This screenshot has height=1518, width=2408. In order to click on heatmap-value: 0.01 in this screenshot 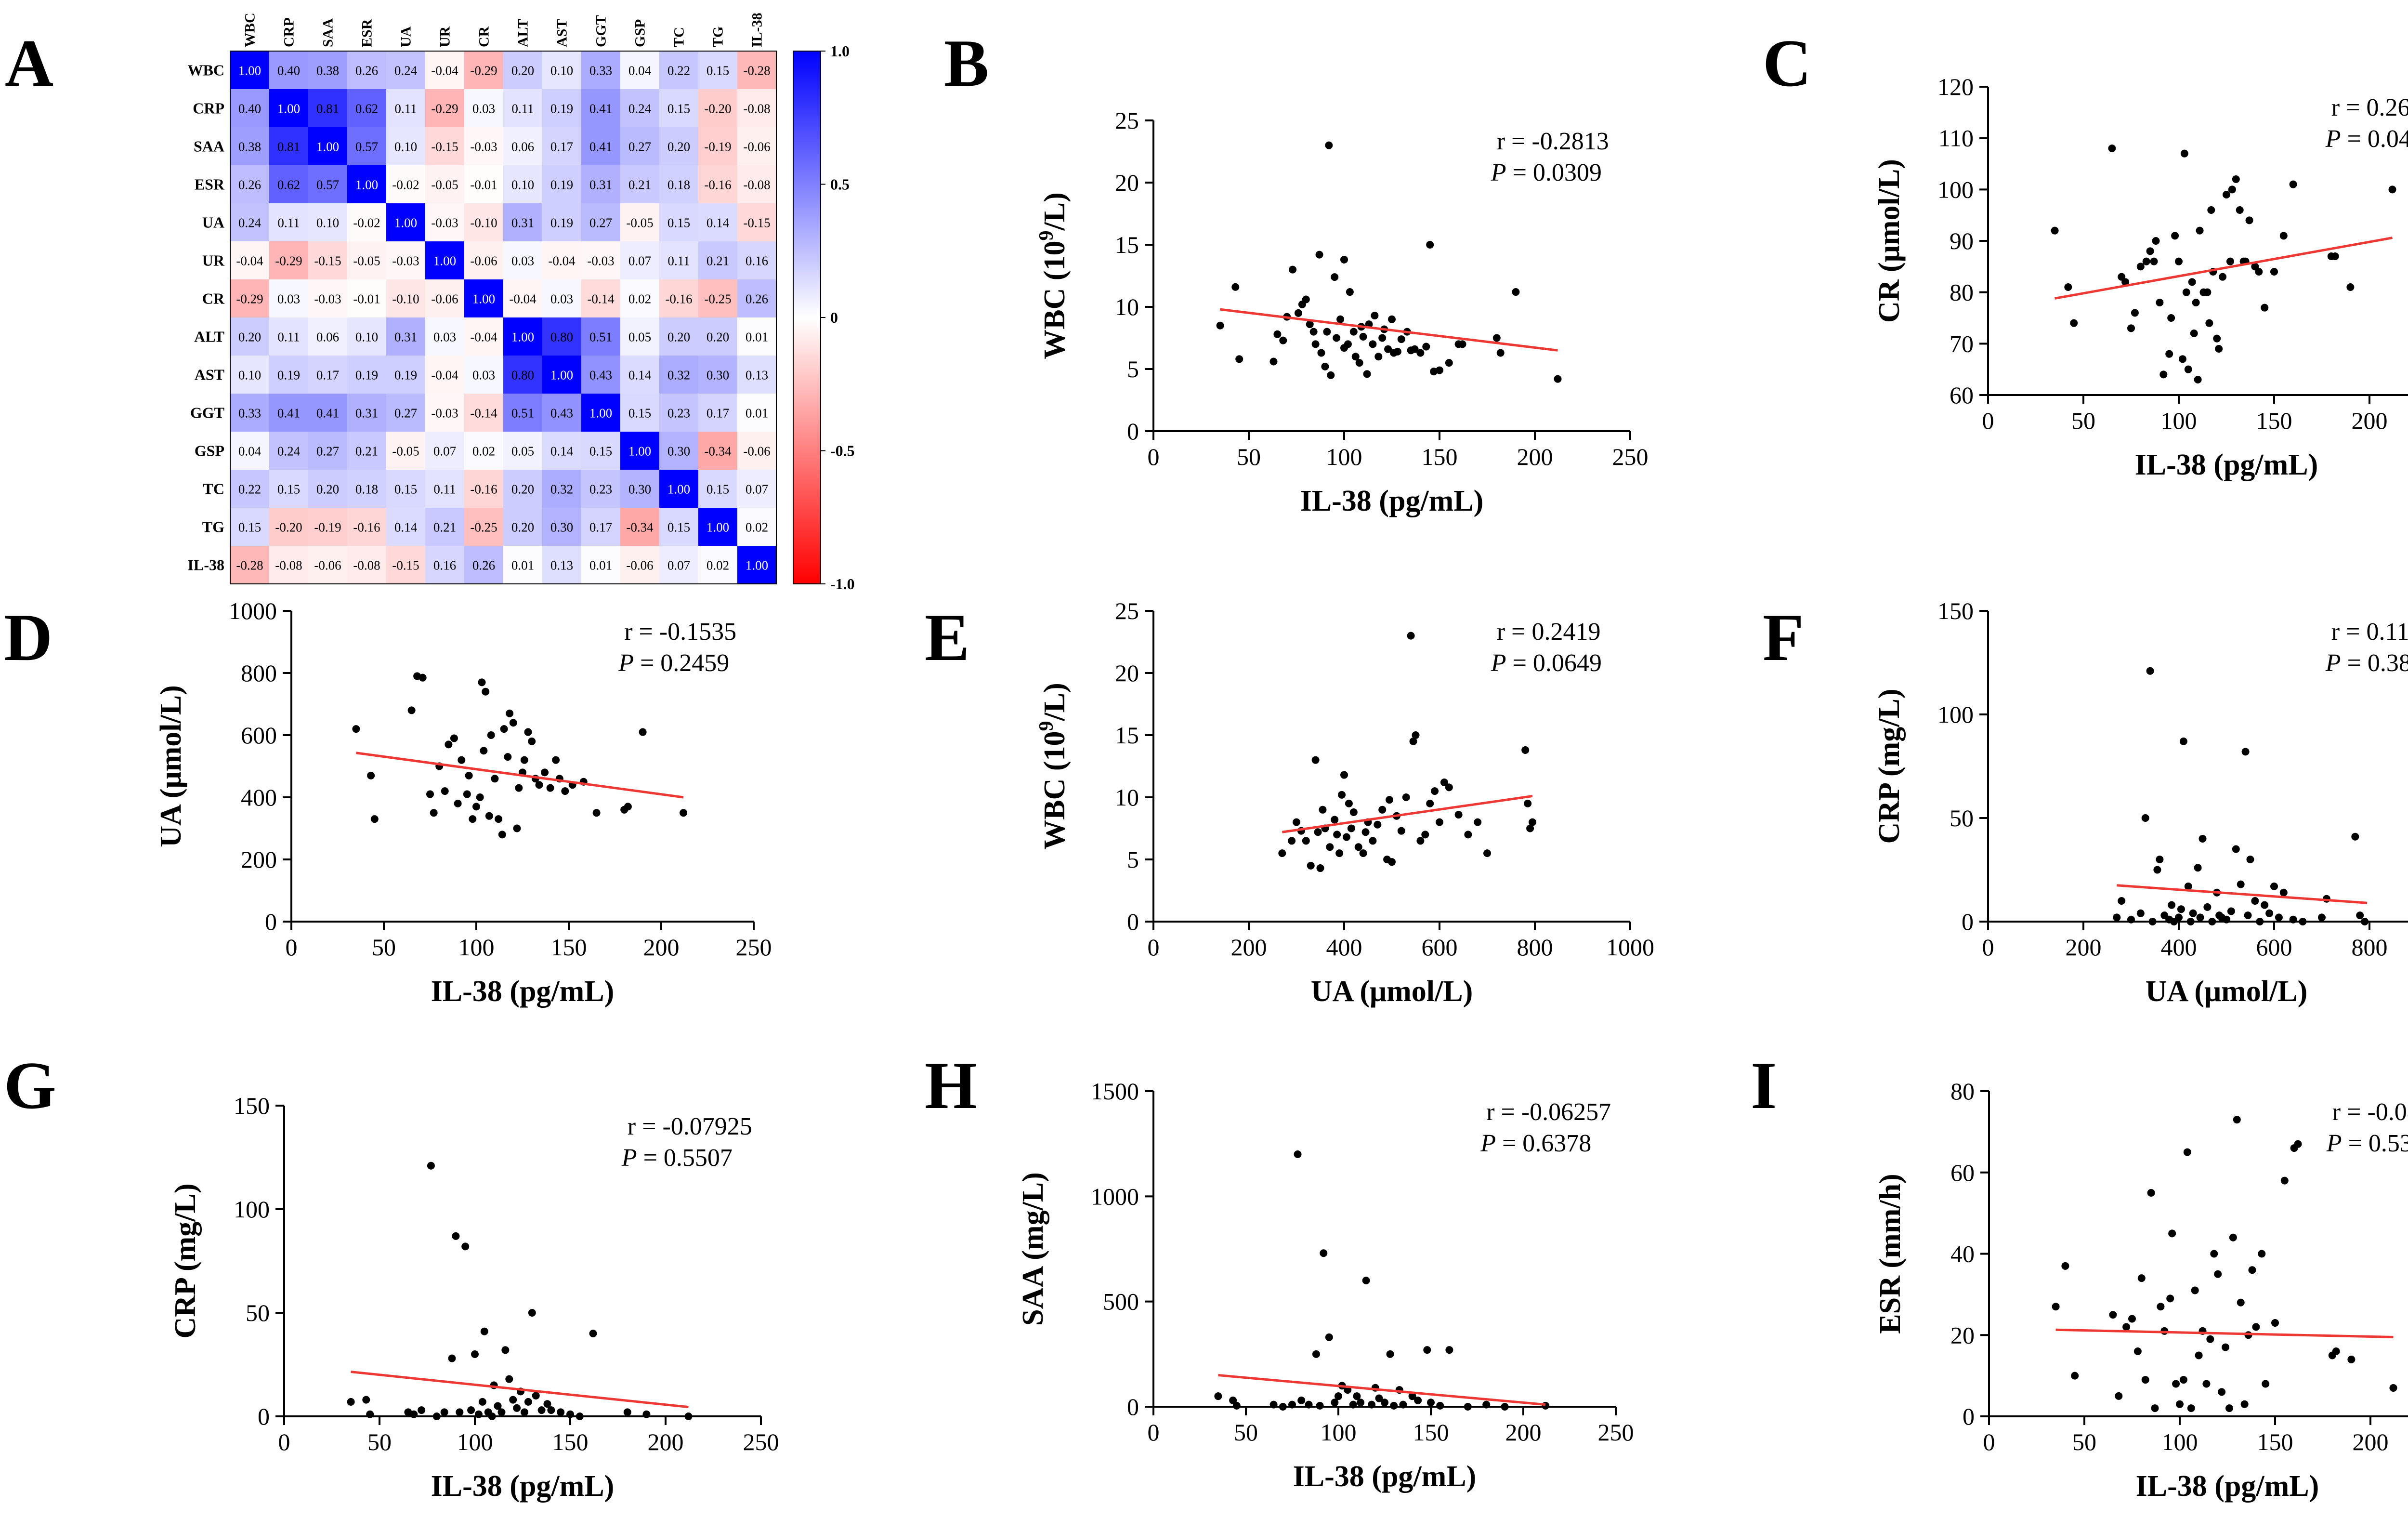, I will do `click(757, 337)`.